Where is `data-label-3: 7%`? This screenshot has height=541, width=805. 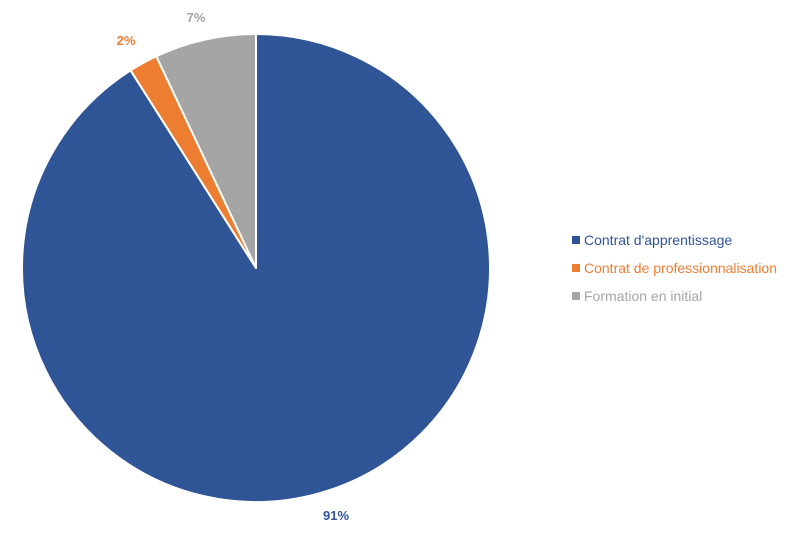 data-label-3: 7% is located at coordinates (196, 17).